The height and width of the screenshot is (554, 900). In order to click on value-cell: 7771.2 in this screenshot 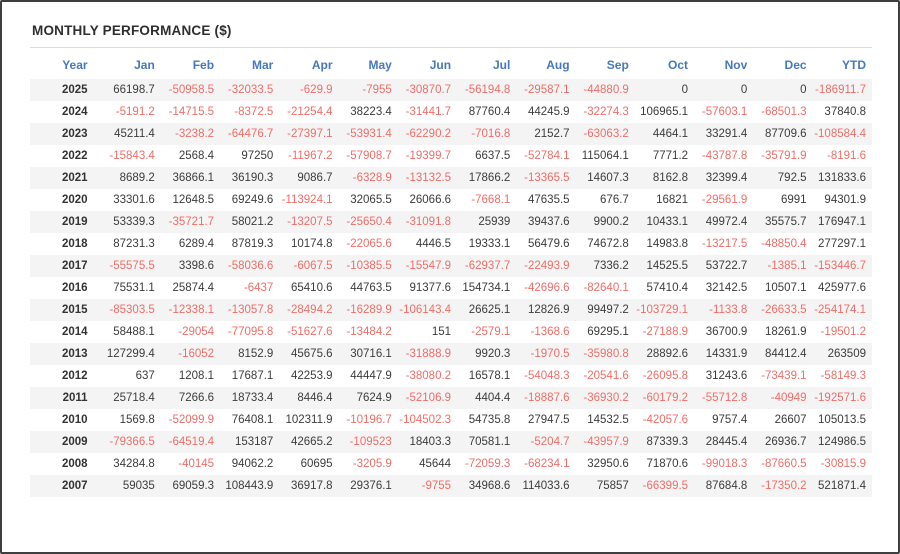, I will do `click(670, 156)`.